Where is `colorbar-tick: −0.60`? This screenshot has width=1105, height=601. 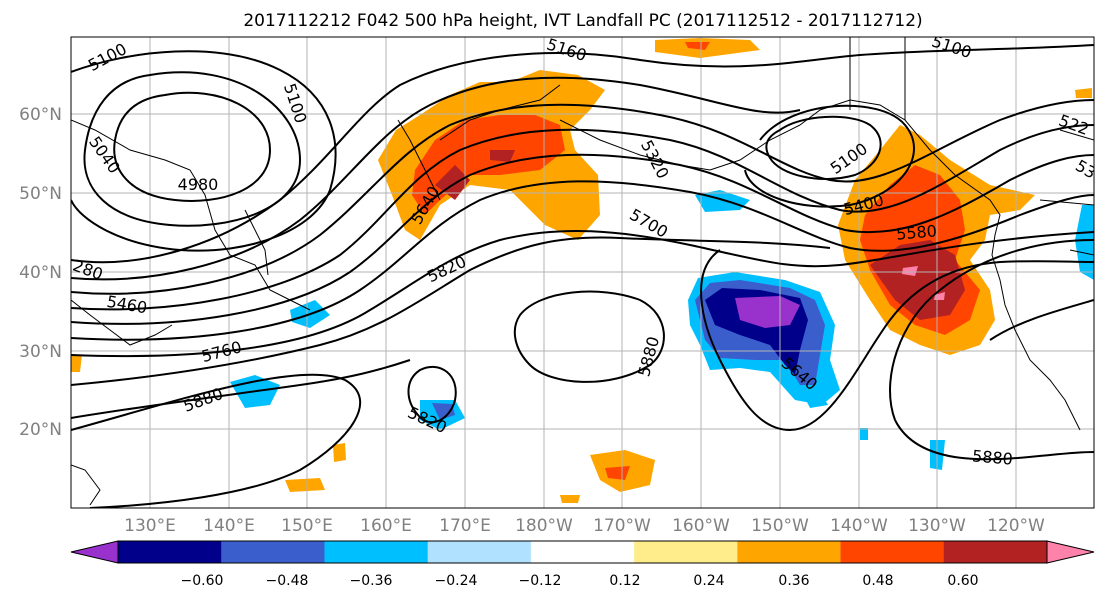
colorbar-tick: −0.60 is located at coordinates (202, 581).